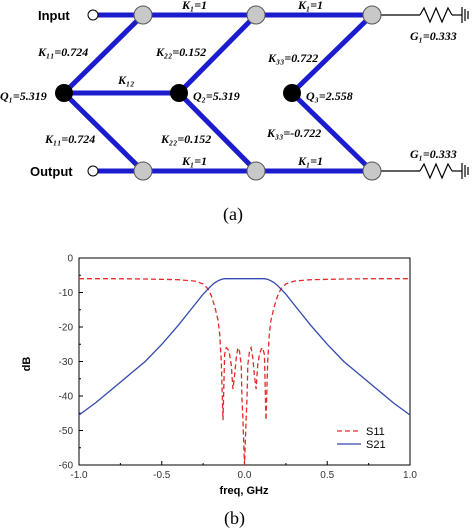  I want to click on k11-bottom-label: K₁₁=0.724, so click(69, 139).